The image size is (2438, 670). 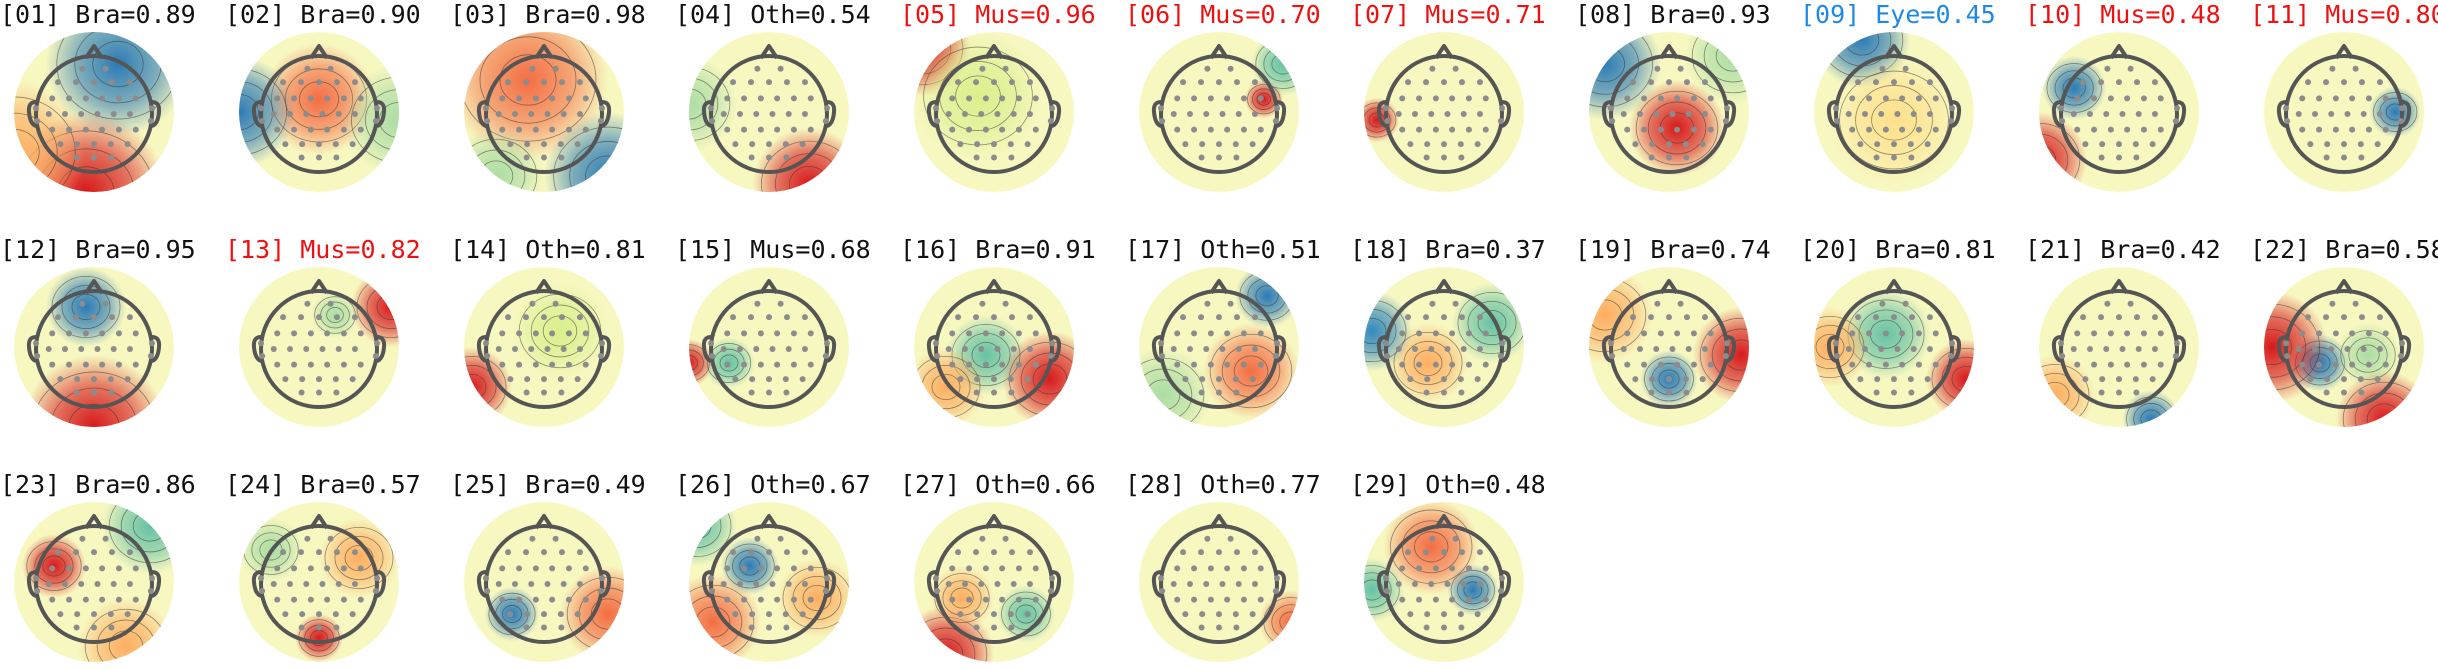 What do you see at coordinates (1223, 14) in the screenshot?
I see `component-label: [06] Mus=0.70` at bounding box center [1223, 14].